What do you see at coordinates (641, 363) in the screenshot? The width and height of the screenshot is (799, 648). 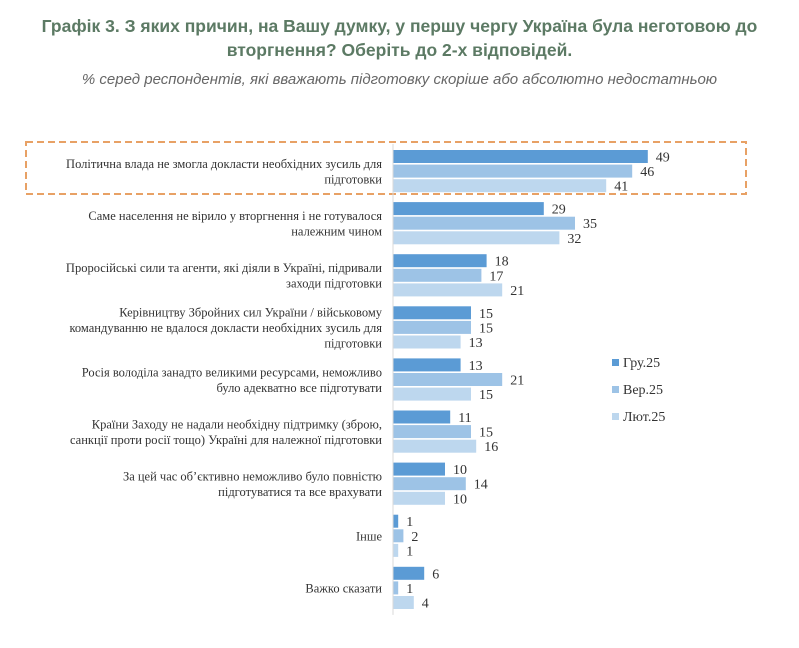 I see `legend-label: Гру.25` at bounding box center [641, 363].